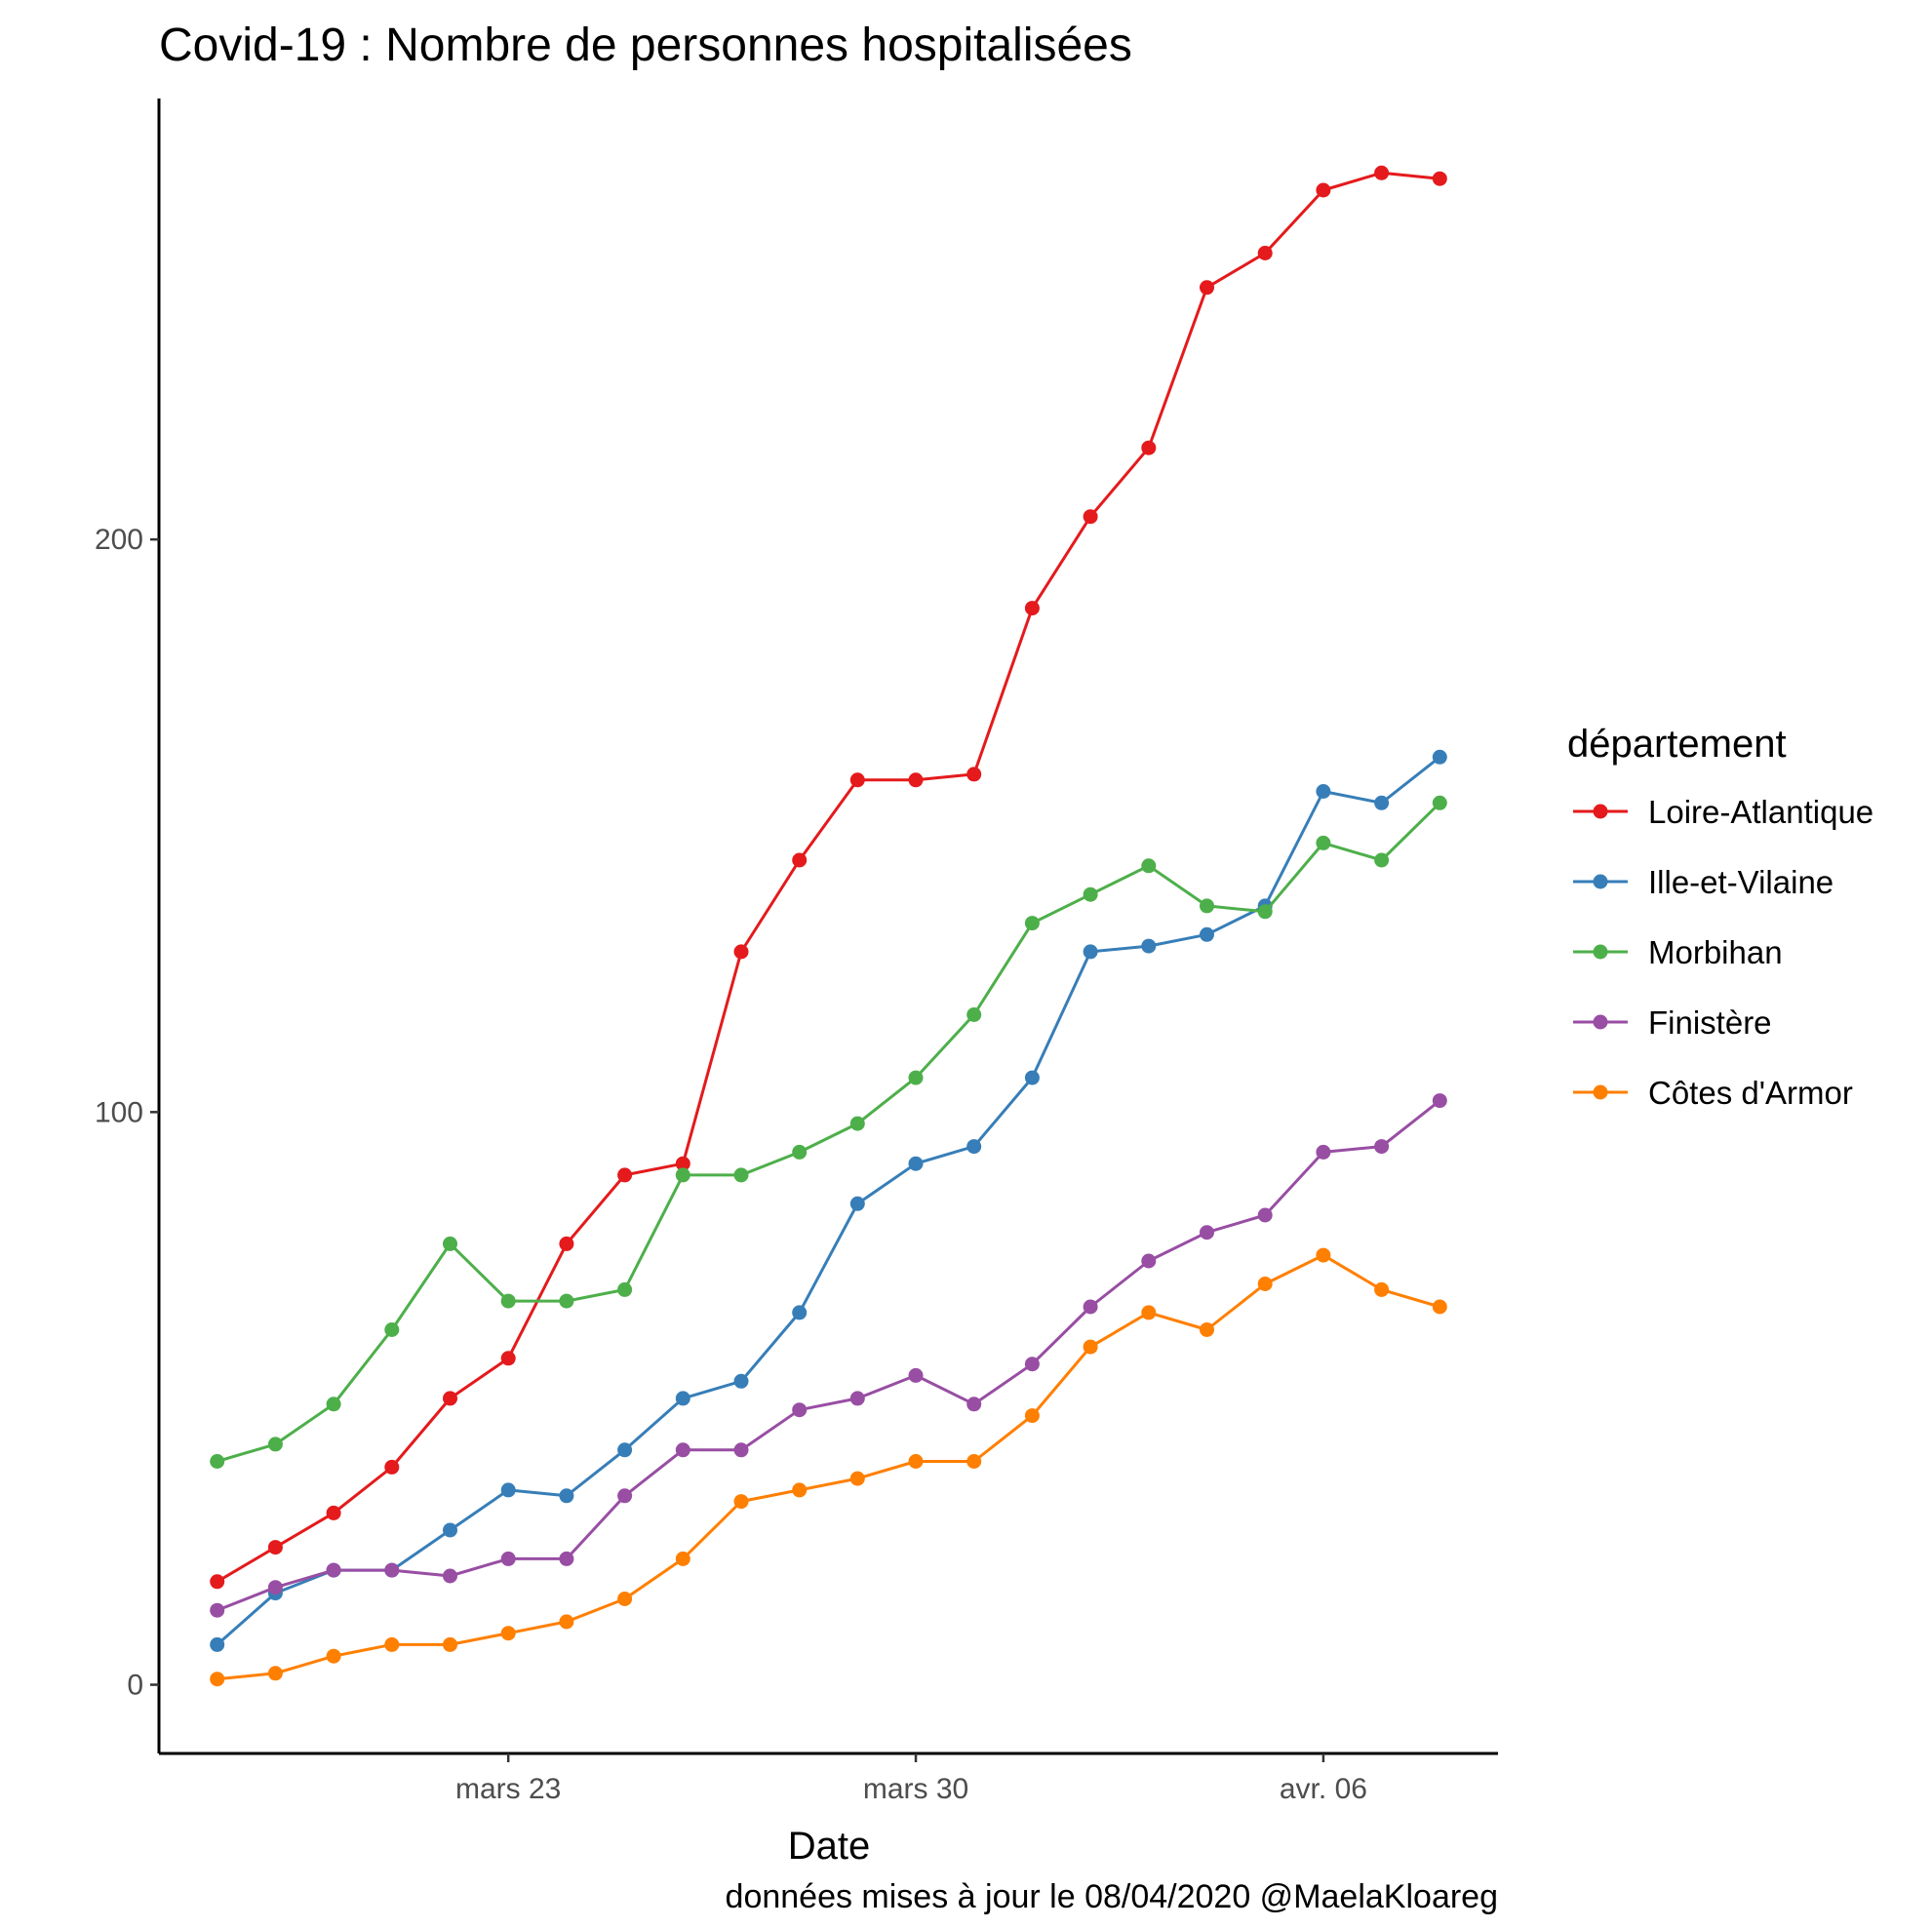  I want to click on x-axis-ticks: mars 23 mars 30 avr. 06, so click(911, 1779).